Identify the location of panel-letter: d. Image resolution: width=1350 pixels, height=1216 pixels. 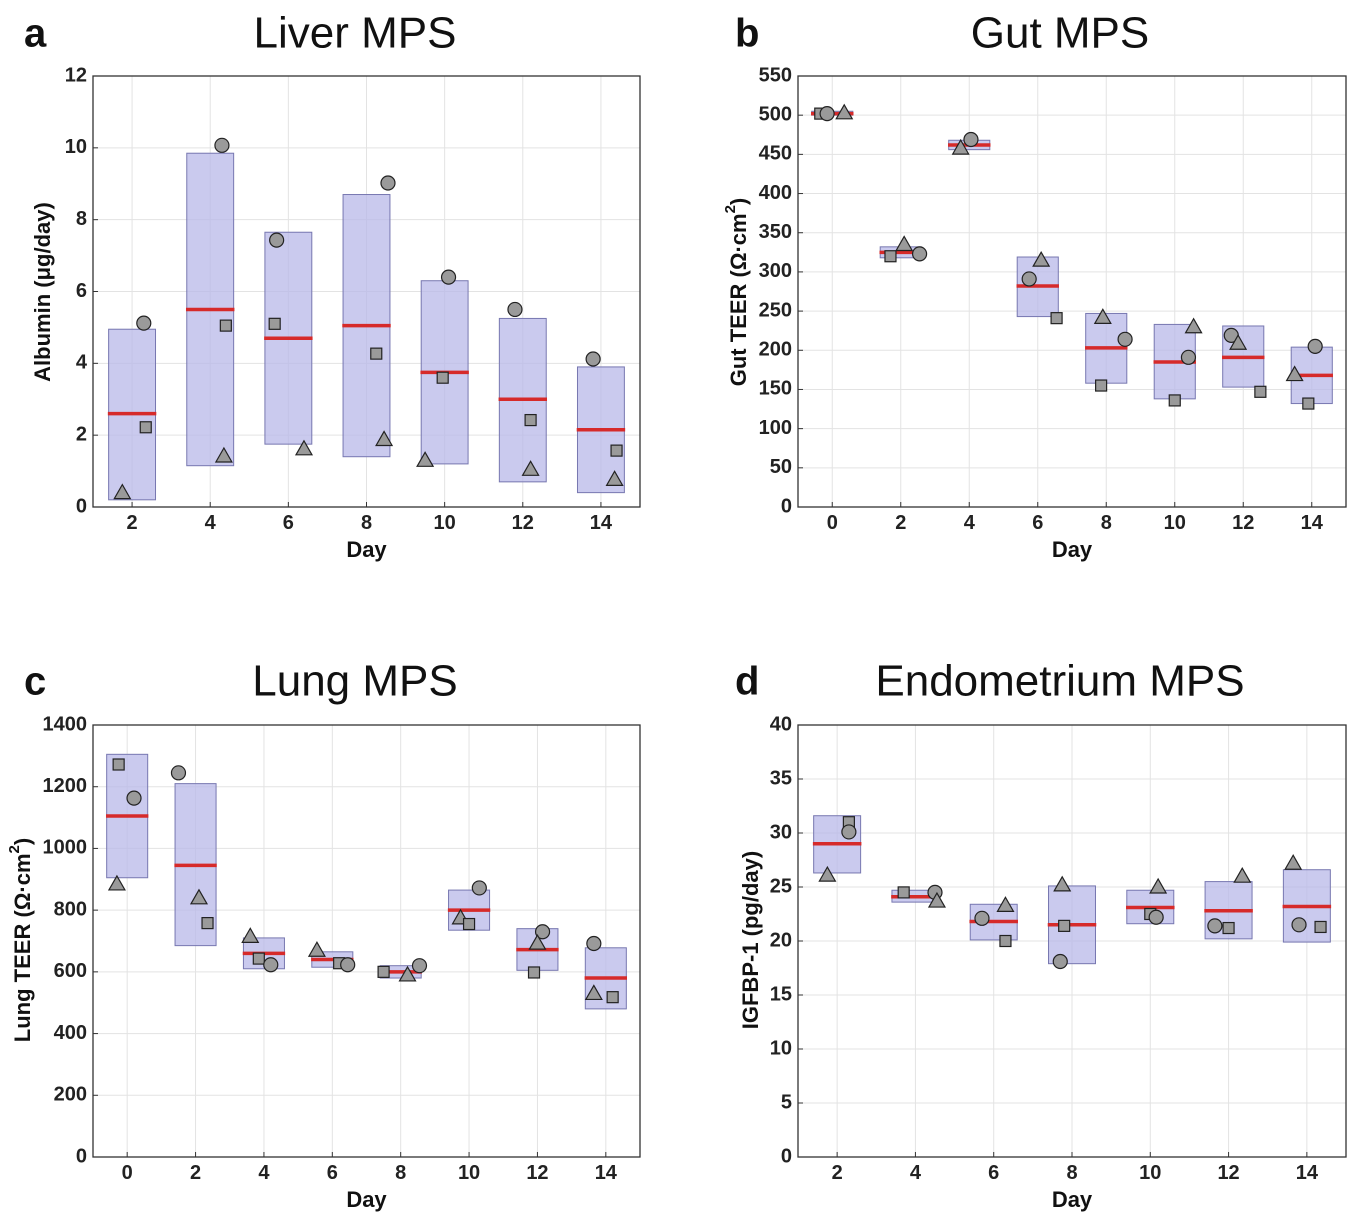
(747, 682).